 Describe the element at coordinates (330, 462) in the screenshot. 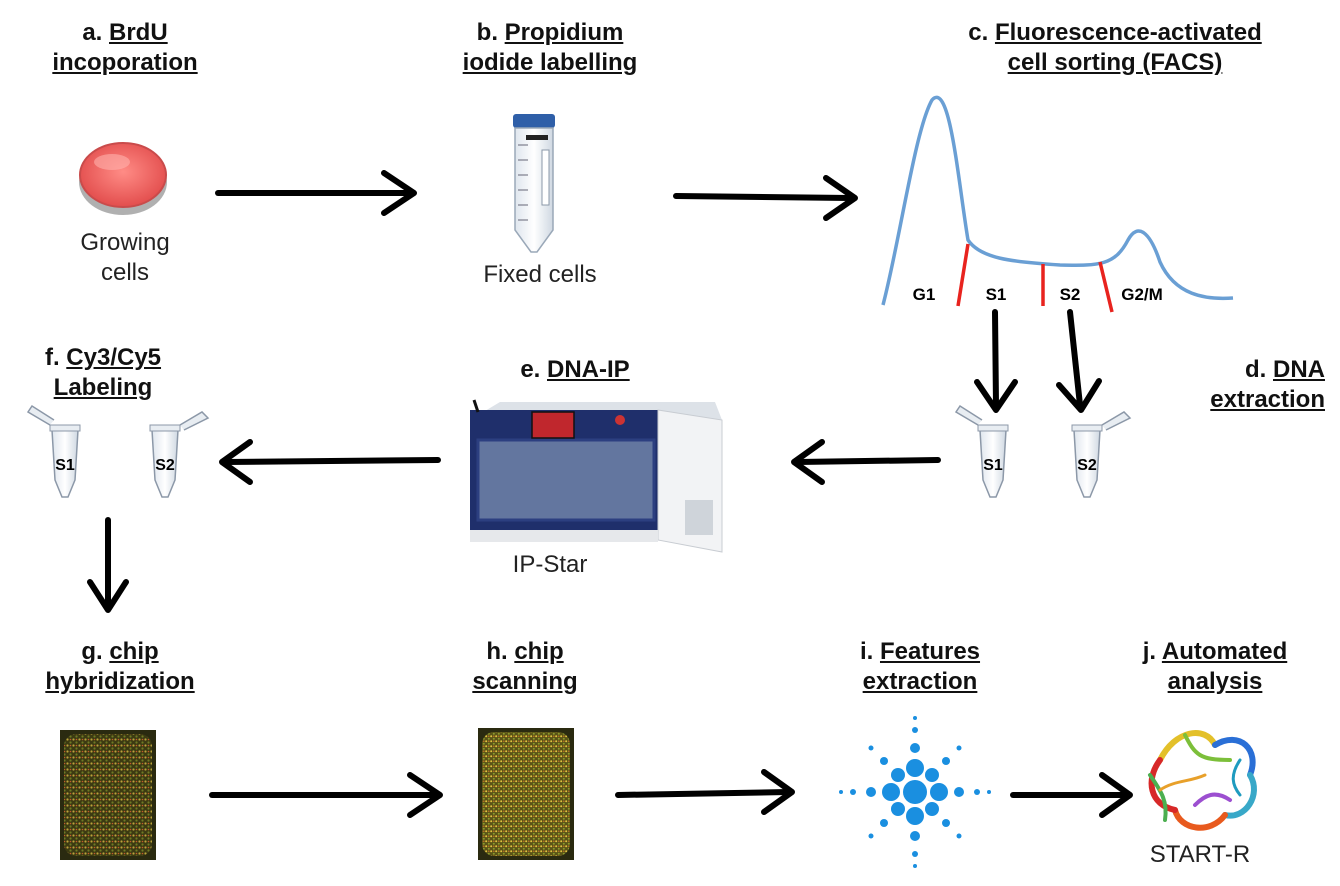

I see `arrow-e-to-f` at that location.